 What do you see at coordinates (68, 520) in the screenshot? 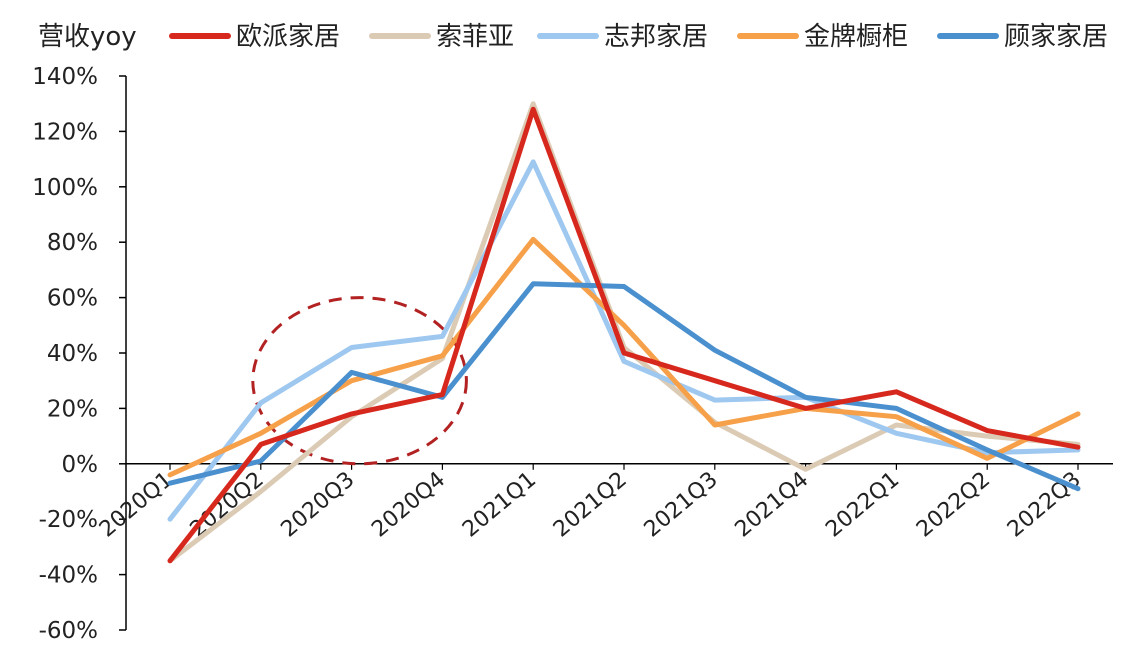
I see `y-tick-label: -20%` at bounding box center [68, 520].